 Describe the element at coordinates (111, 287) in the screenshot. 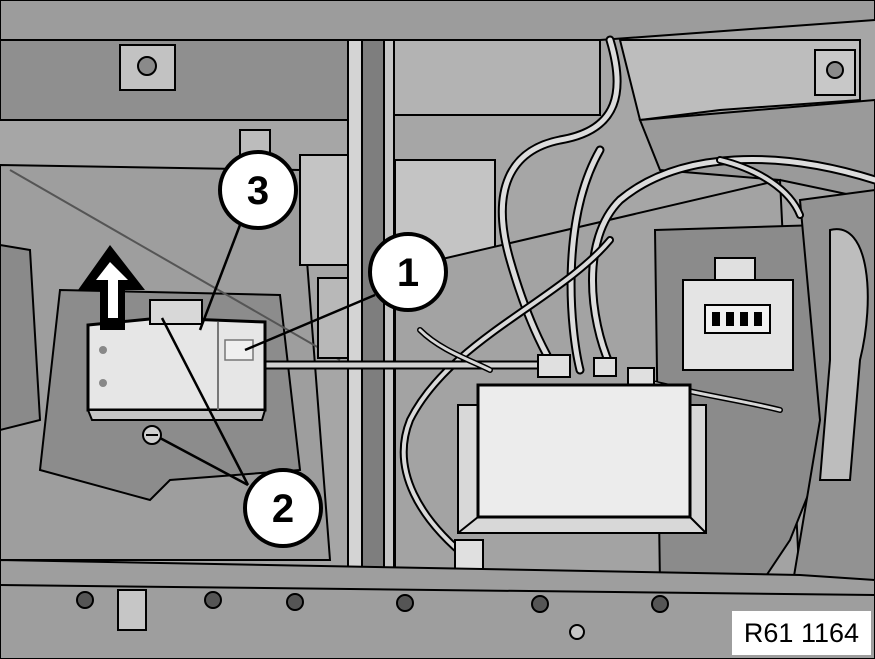

I see `removal-arrow-icon` at that location.